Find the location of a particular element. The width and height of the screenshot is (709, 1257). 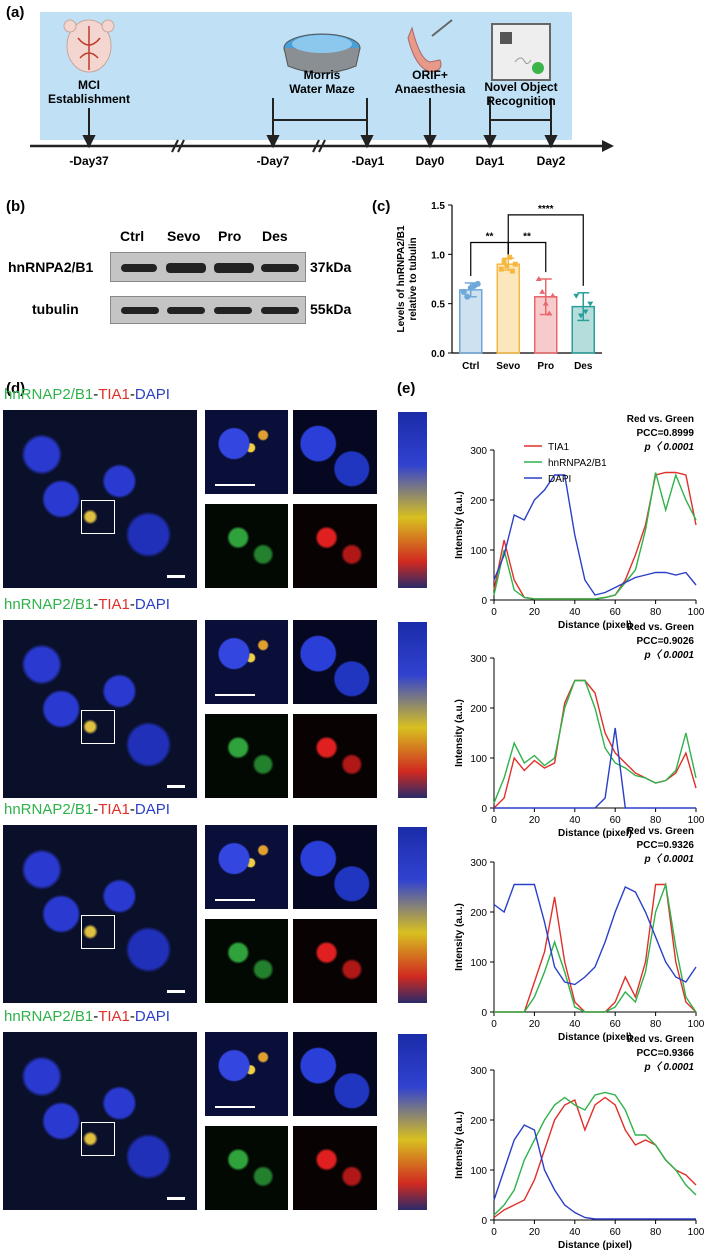

x-tick-label: 100 is located at coordinates (696, 1232).